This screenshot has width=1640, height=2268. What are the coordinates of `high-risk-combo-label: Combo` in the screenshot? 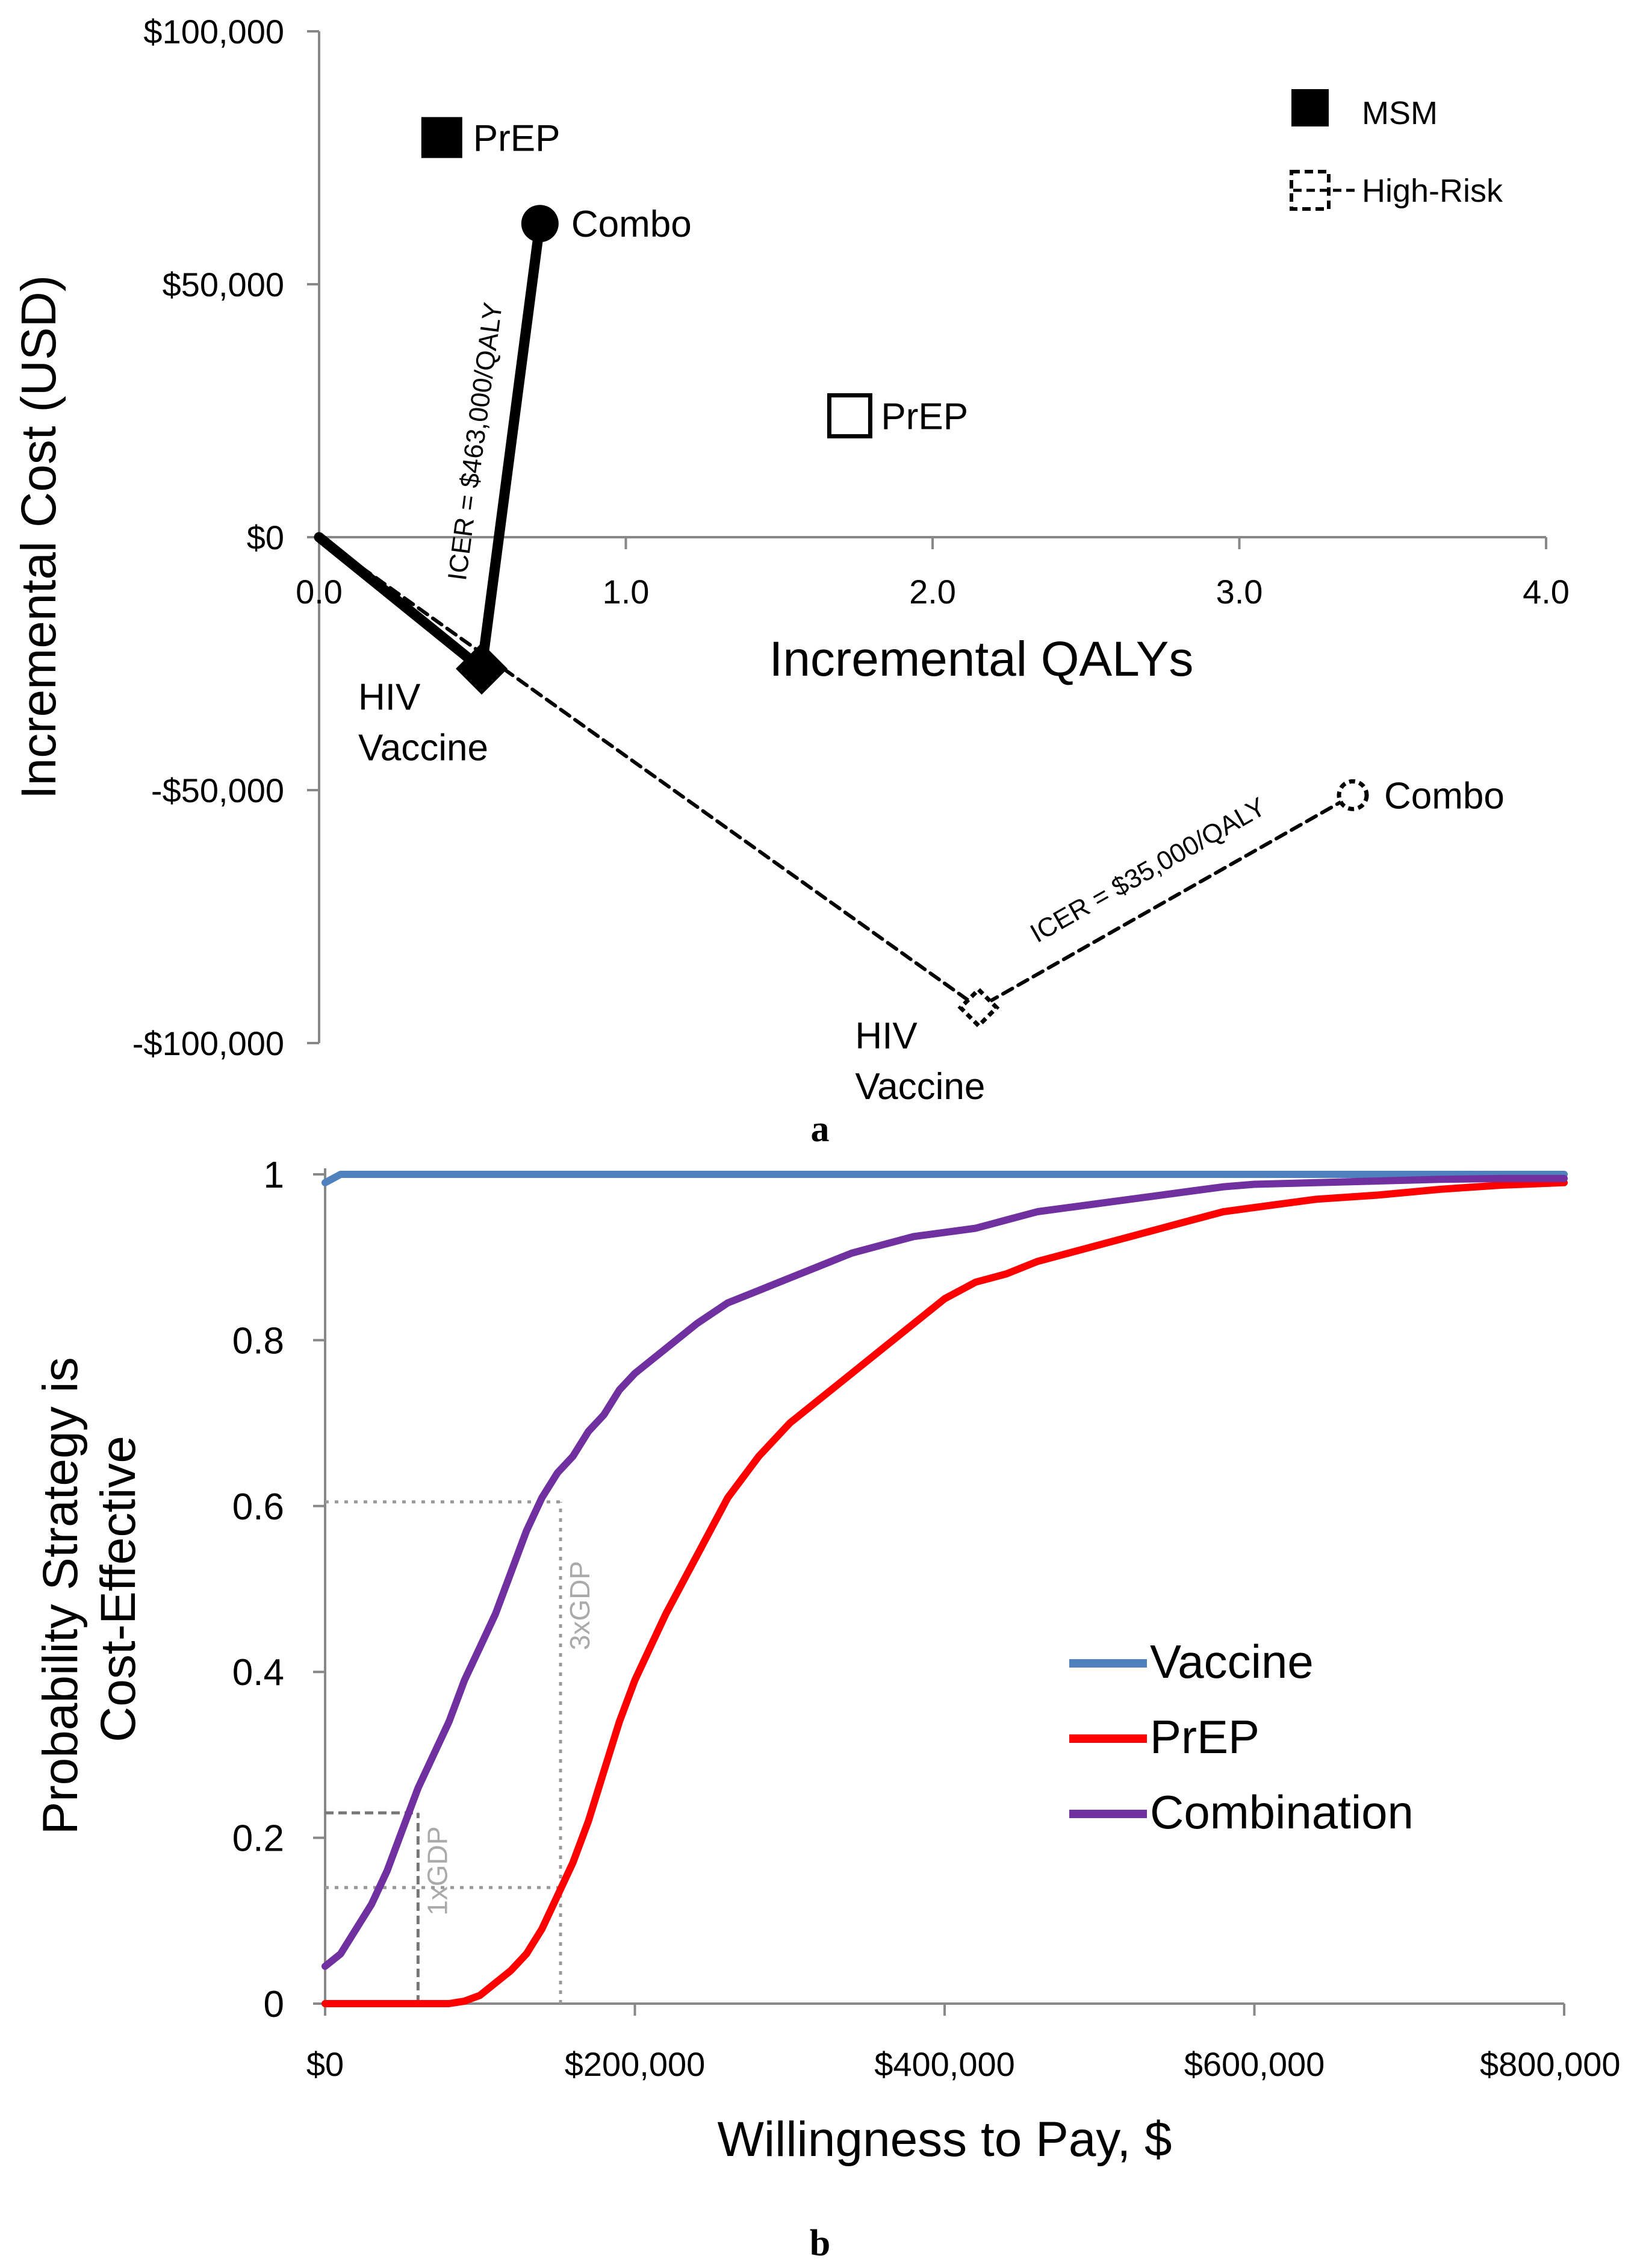 It's located at (1444, 796).